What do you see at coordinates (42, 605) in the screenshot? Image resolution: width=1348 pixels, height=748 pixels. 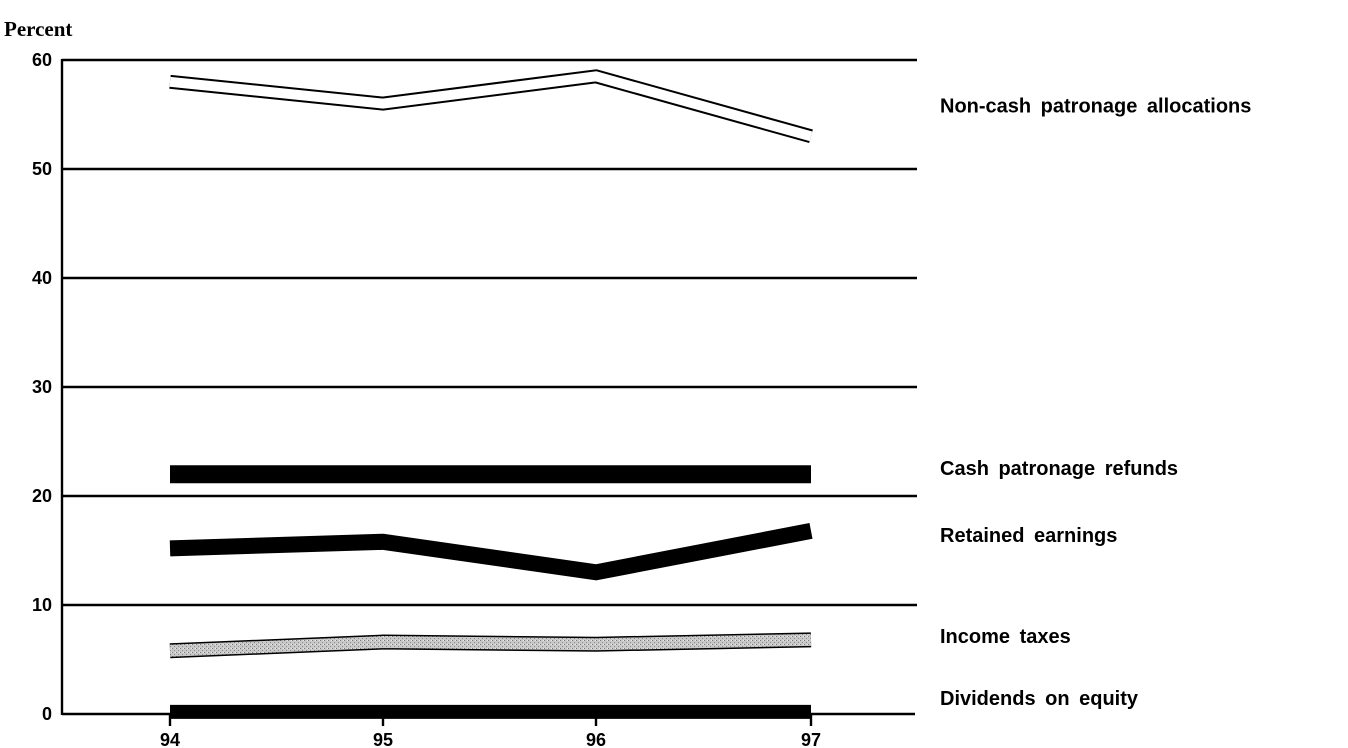 I see `y-tick-label: 10` at bounding box center [42, 605].